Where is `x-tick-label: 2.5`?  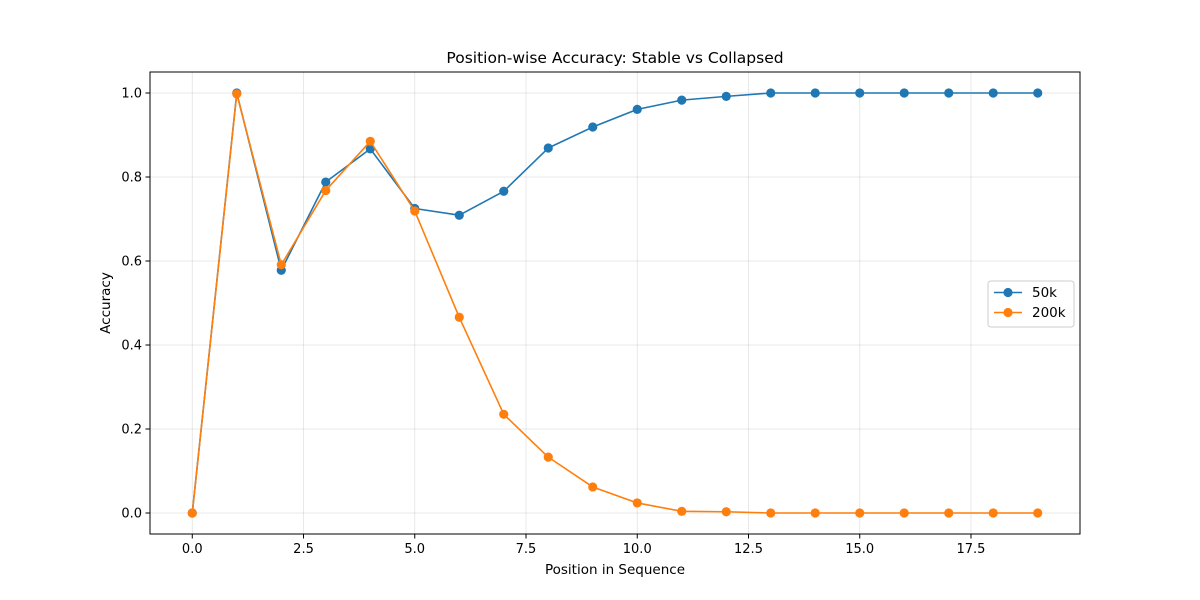
x-tick-label: 2.5 is located at coordinates (303, 549).